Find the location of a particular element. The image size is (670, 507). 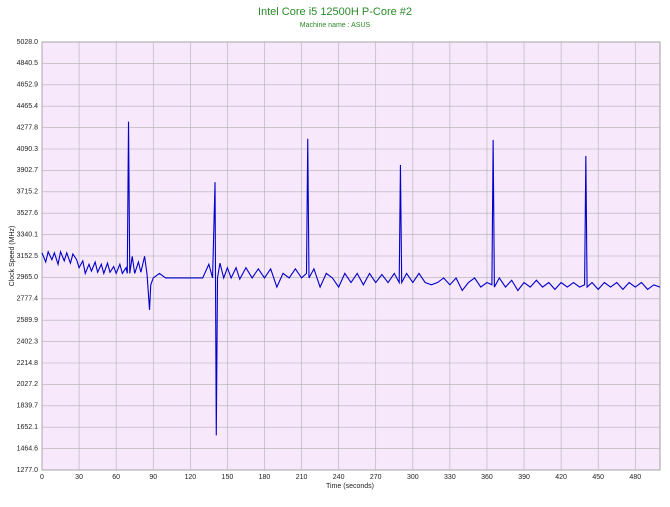

y-tick-label: 1839.7 is located at coordinates (28, 406).